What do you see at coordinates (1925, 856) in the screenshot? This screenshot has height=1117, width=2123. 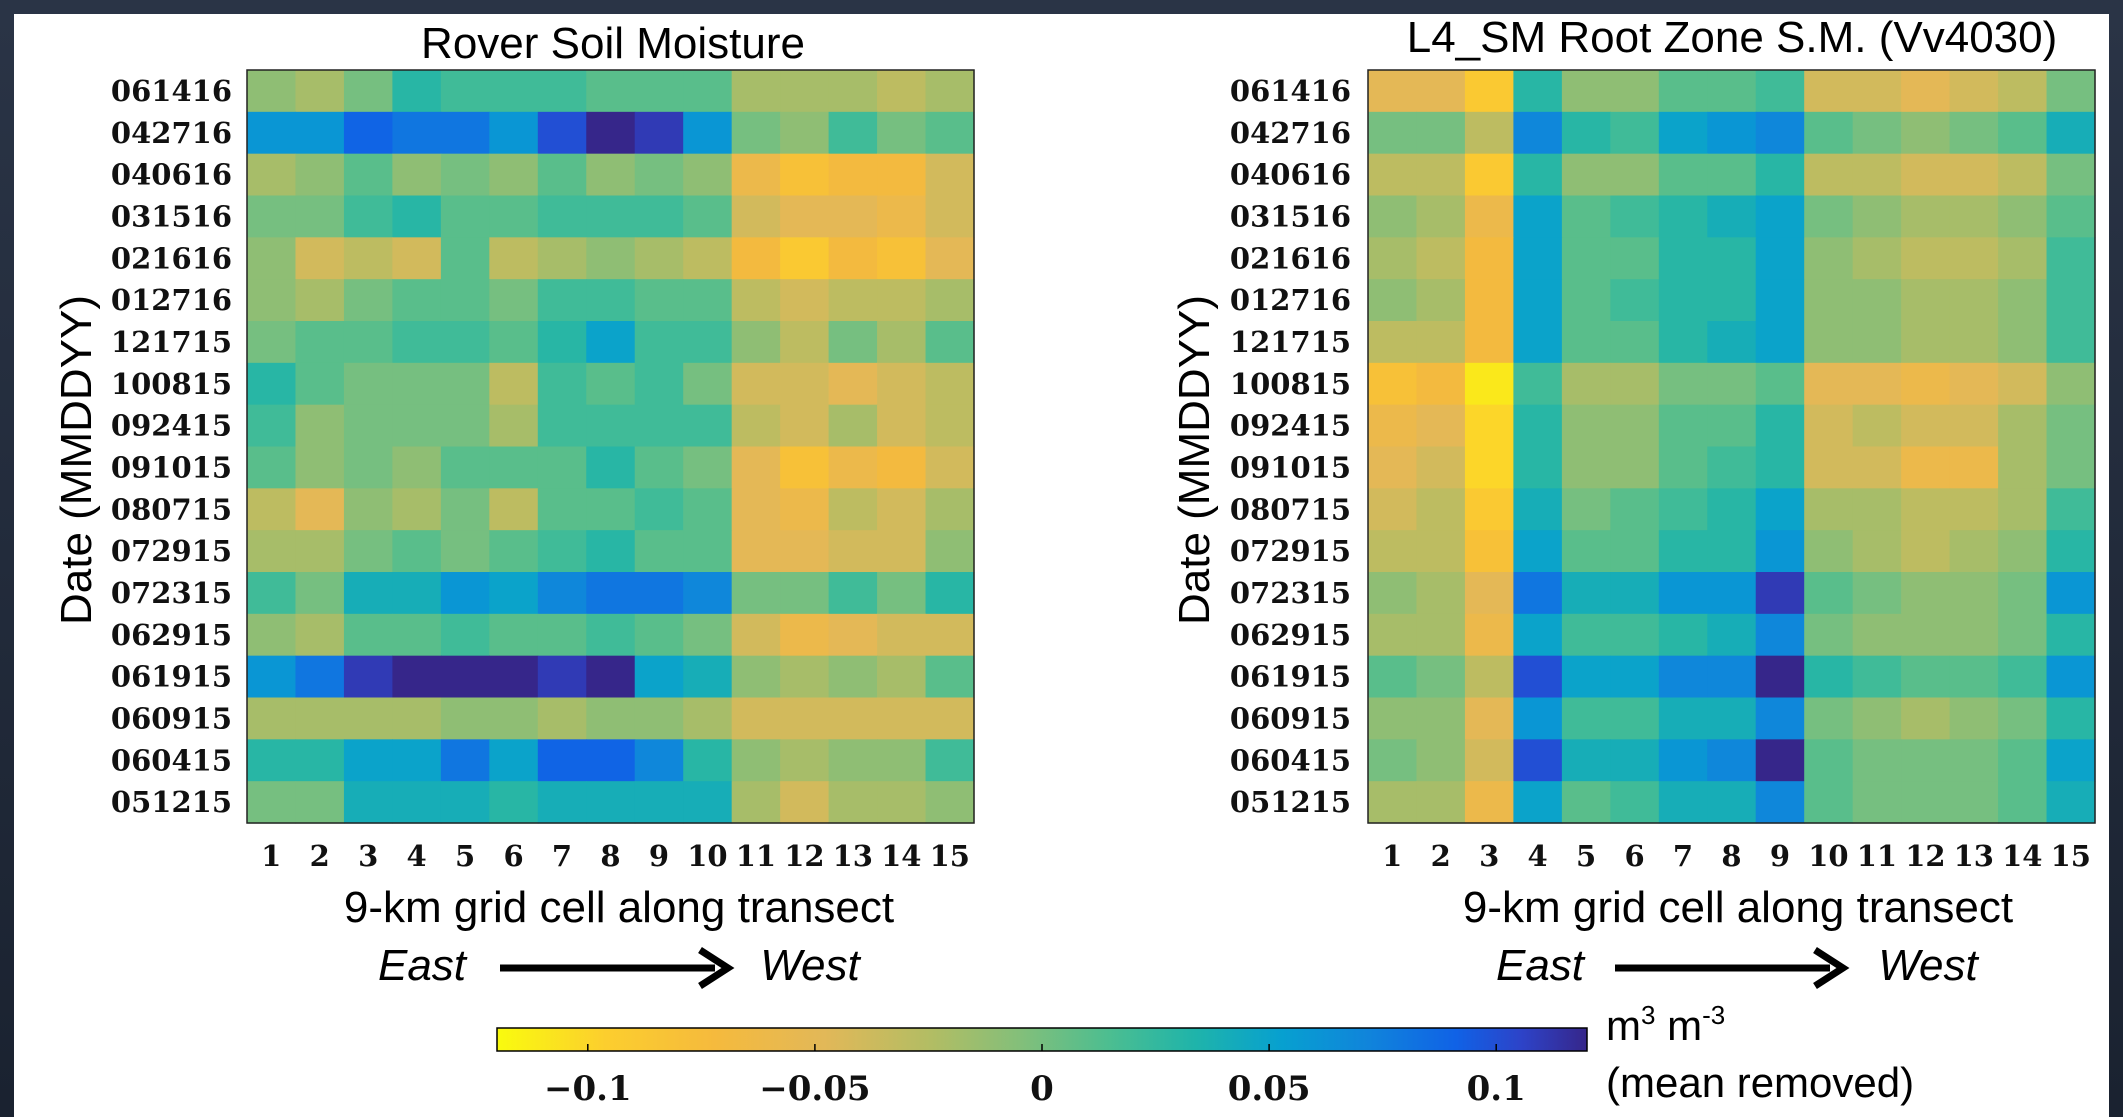 I see `x-tick-label: 12` at bounding box center [1925, 856].